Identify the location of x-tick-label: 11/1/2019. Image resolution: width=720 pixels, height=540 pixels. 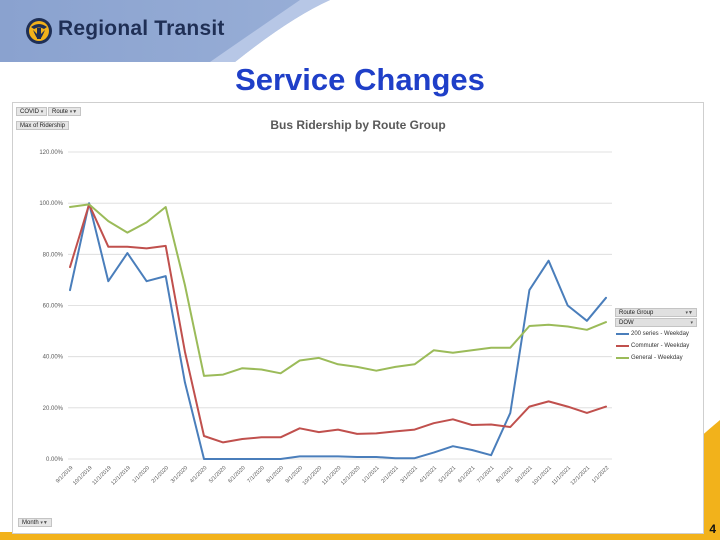
(101, 475).